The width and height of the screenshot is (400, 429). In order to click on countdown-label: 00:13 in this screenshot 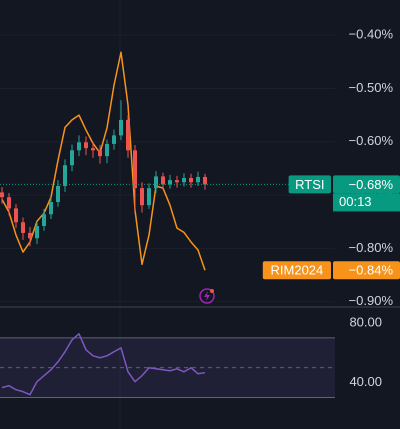, I will do `click(355, 201)`.